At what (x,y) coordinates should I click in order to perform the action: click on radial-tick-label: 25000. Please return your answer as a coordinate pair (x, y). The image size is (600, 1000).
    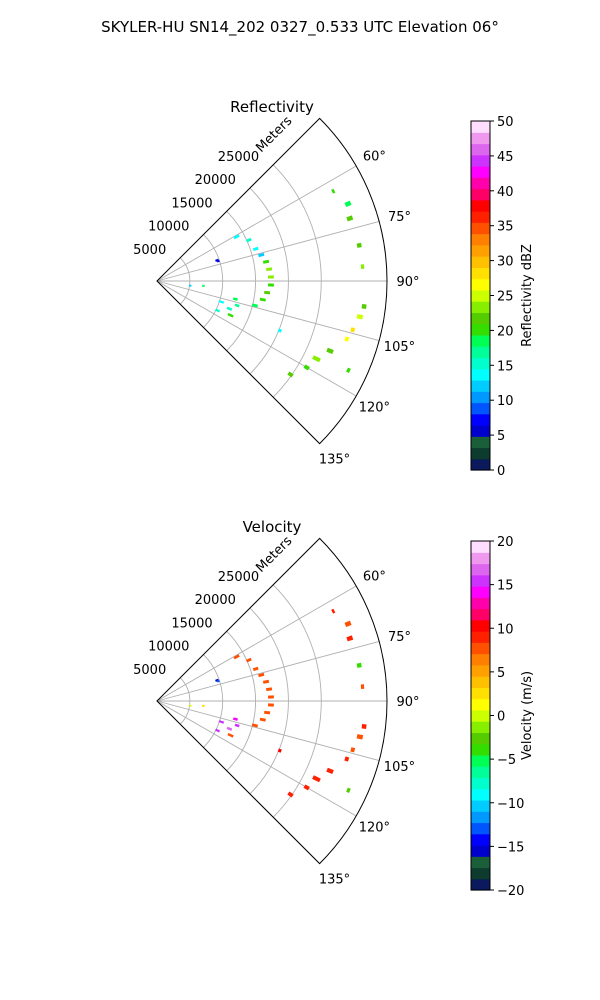
    Looking at the image, I should click on (238, 157).